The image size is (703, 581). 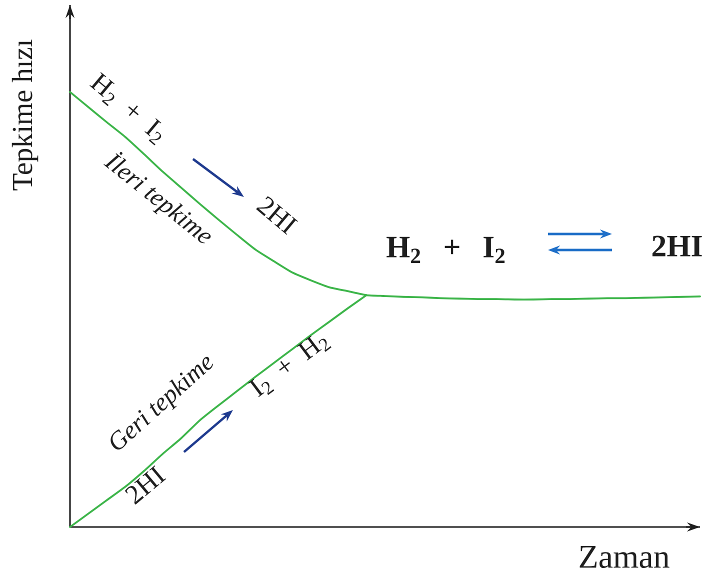 What do you see at coordinates (625, 557) in the screenshot?
I see `x-axis-title: Zaman` at bounding box center [625, 557].